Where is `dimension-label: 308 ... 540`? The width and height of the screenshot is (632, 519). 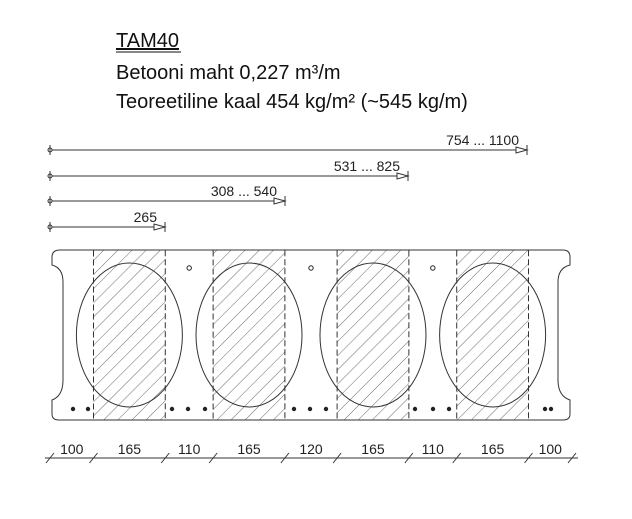 dimension-label: 308 ... 540 is located at coordinates (244, 191).